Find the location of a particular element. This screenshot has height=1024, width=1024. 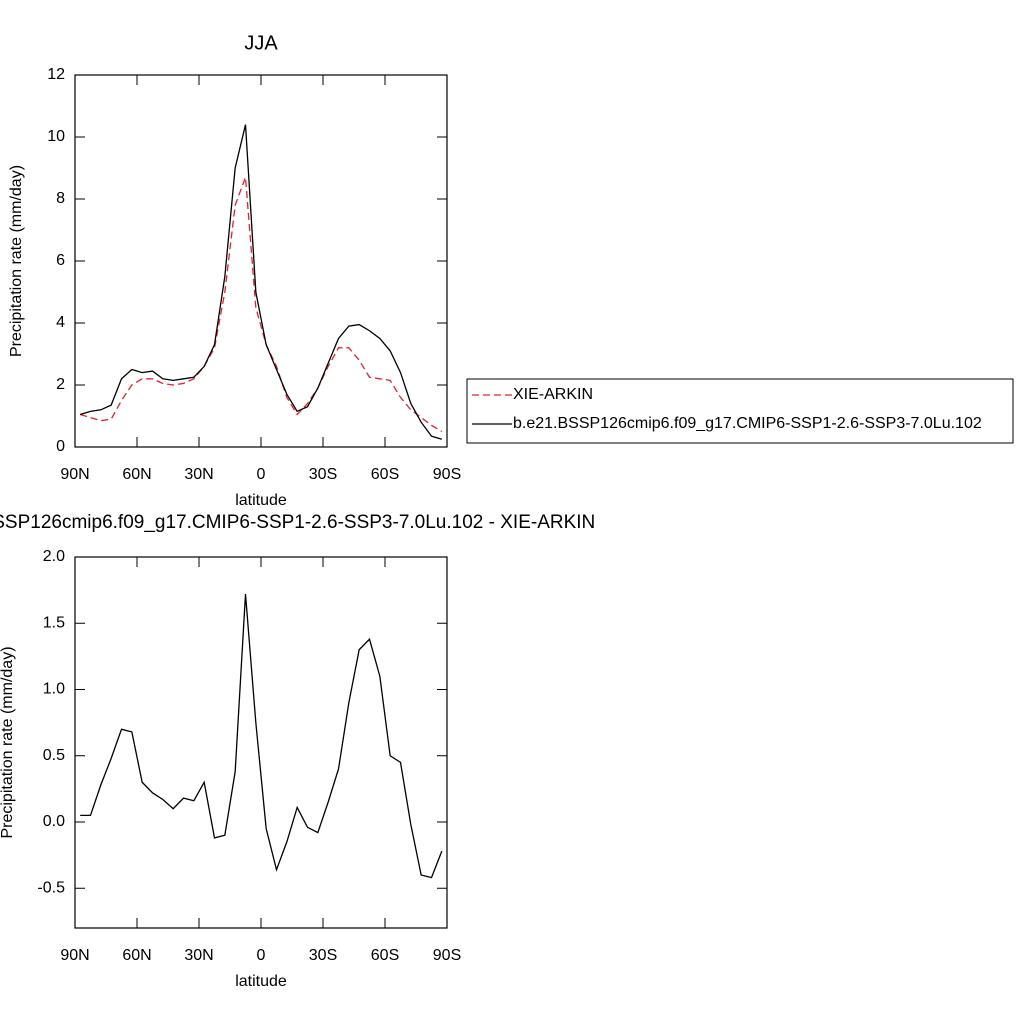

y-tick-label: 0 is located at coordinates (60, 446).